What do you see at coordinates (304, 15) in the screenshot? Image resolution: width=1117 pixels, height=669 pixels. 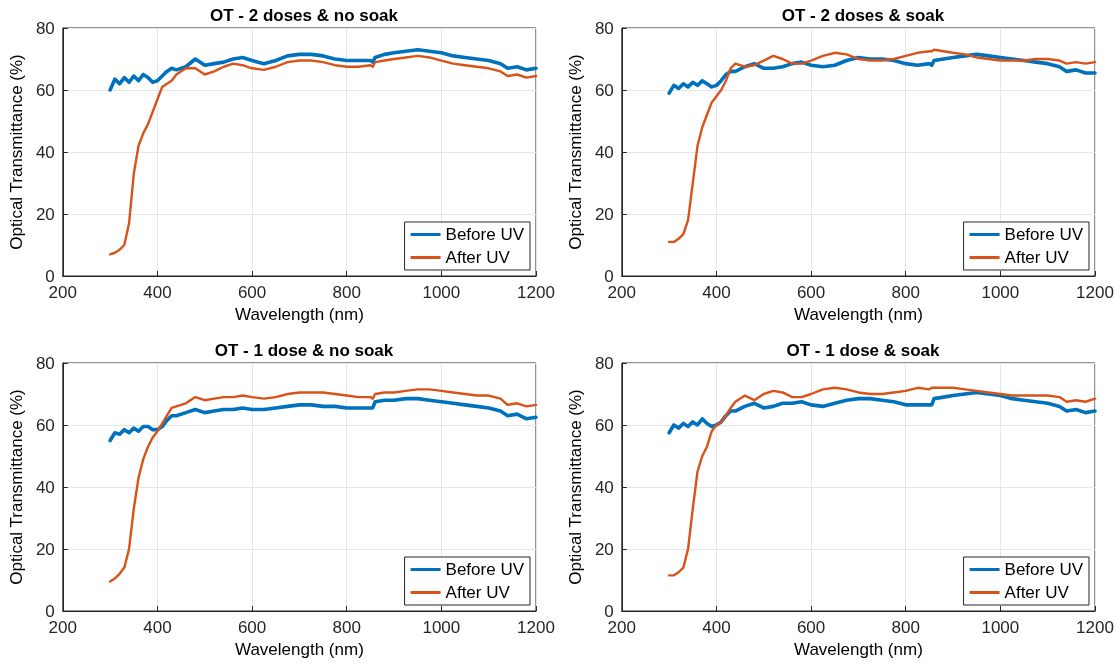 I see `chart-title: OT - 2 doses & no soak` at bounding box center [304, 15].